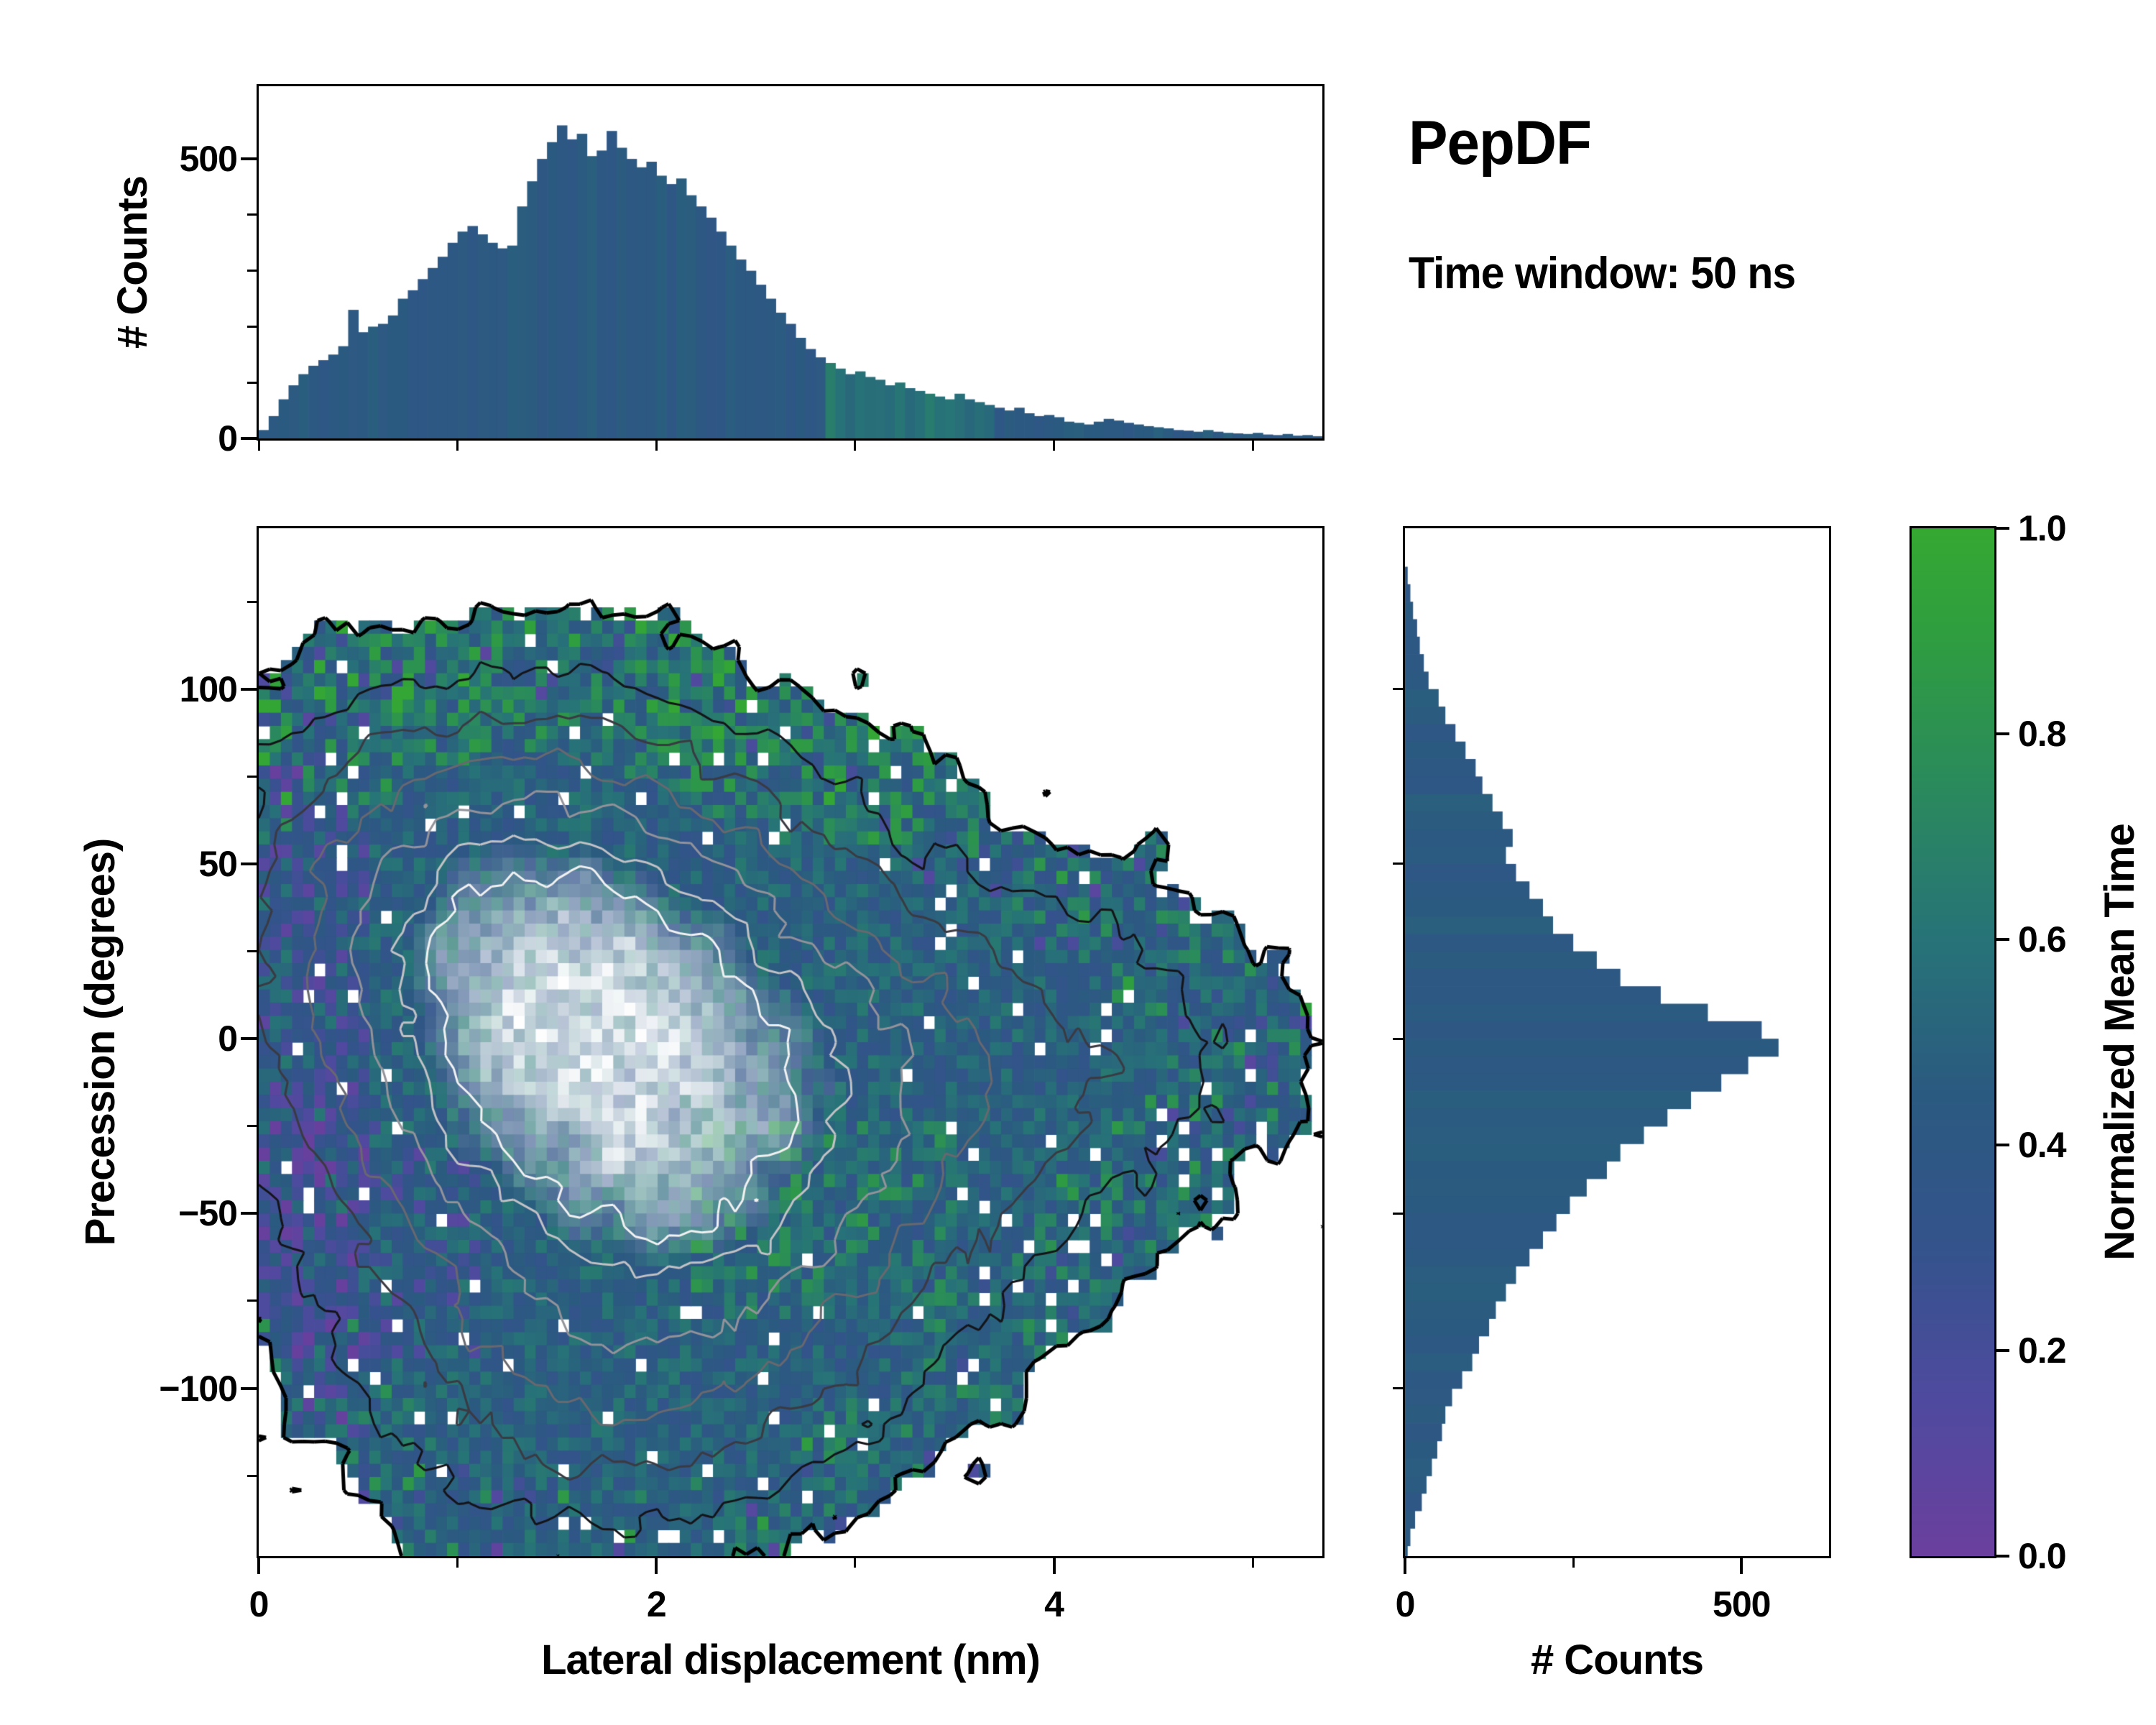 This screenshot has height=1725, width=2156. What do you see at coordinates (1742, 1604) in the screenshot?
I see `right-x-tick-label: 500` at bounding box center [1742, 1604].